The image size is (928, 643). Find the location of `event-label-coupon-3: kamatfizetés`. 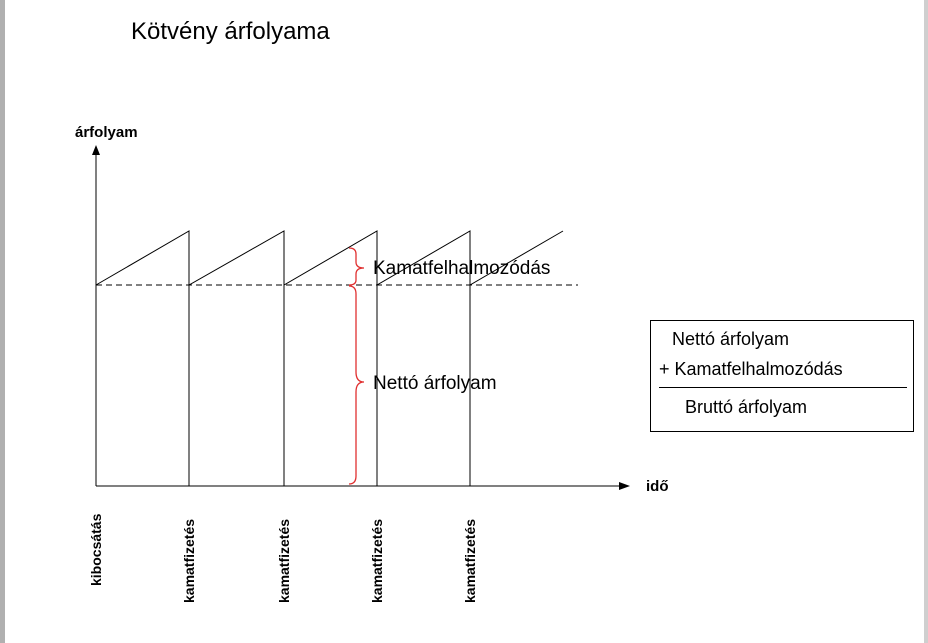

event-label-coupon-3: kamatfizetés is located at coordinates (377, 561).